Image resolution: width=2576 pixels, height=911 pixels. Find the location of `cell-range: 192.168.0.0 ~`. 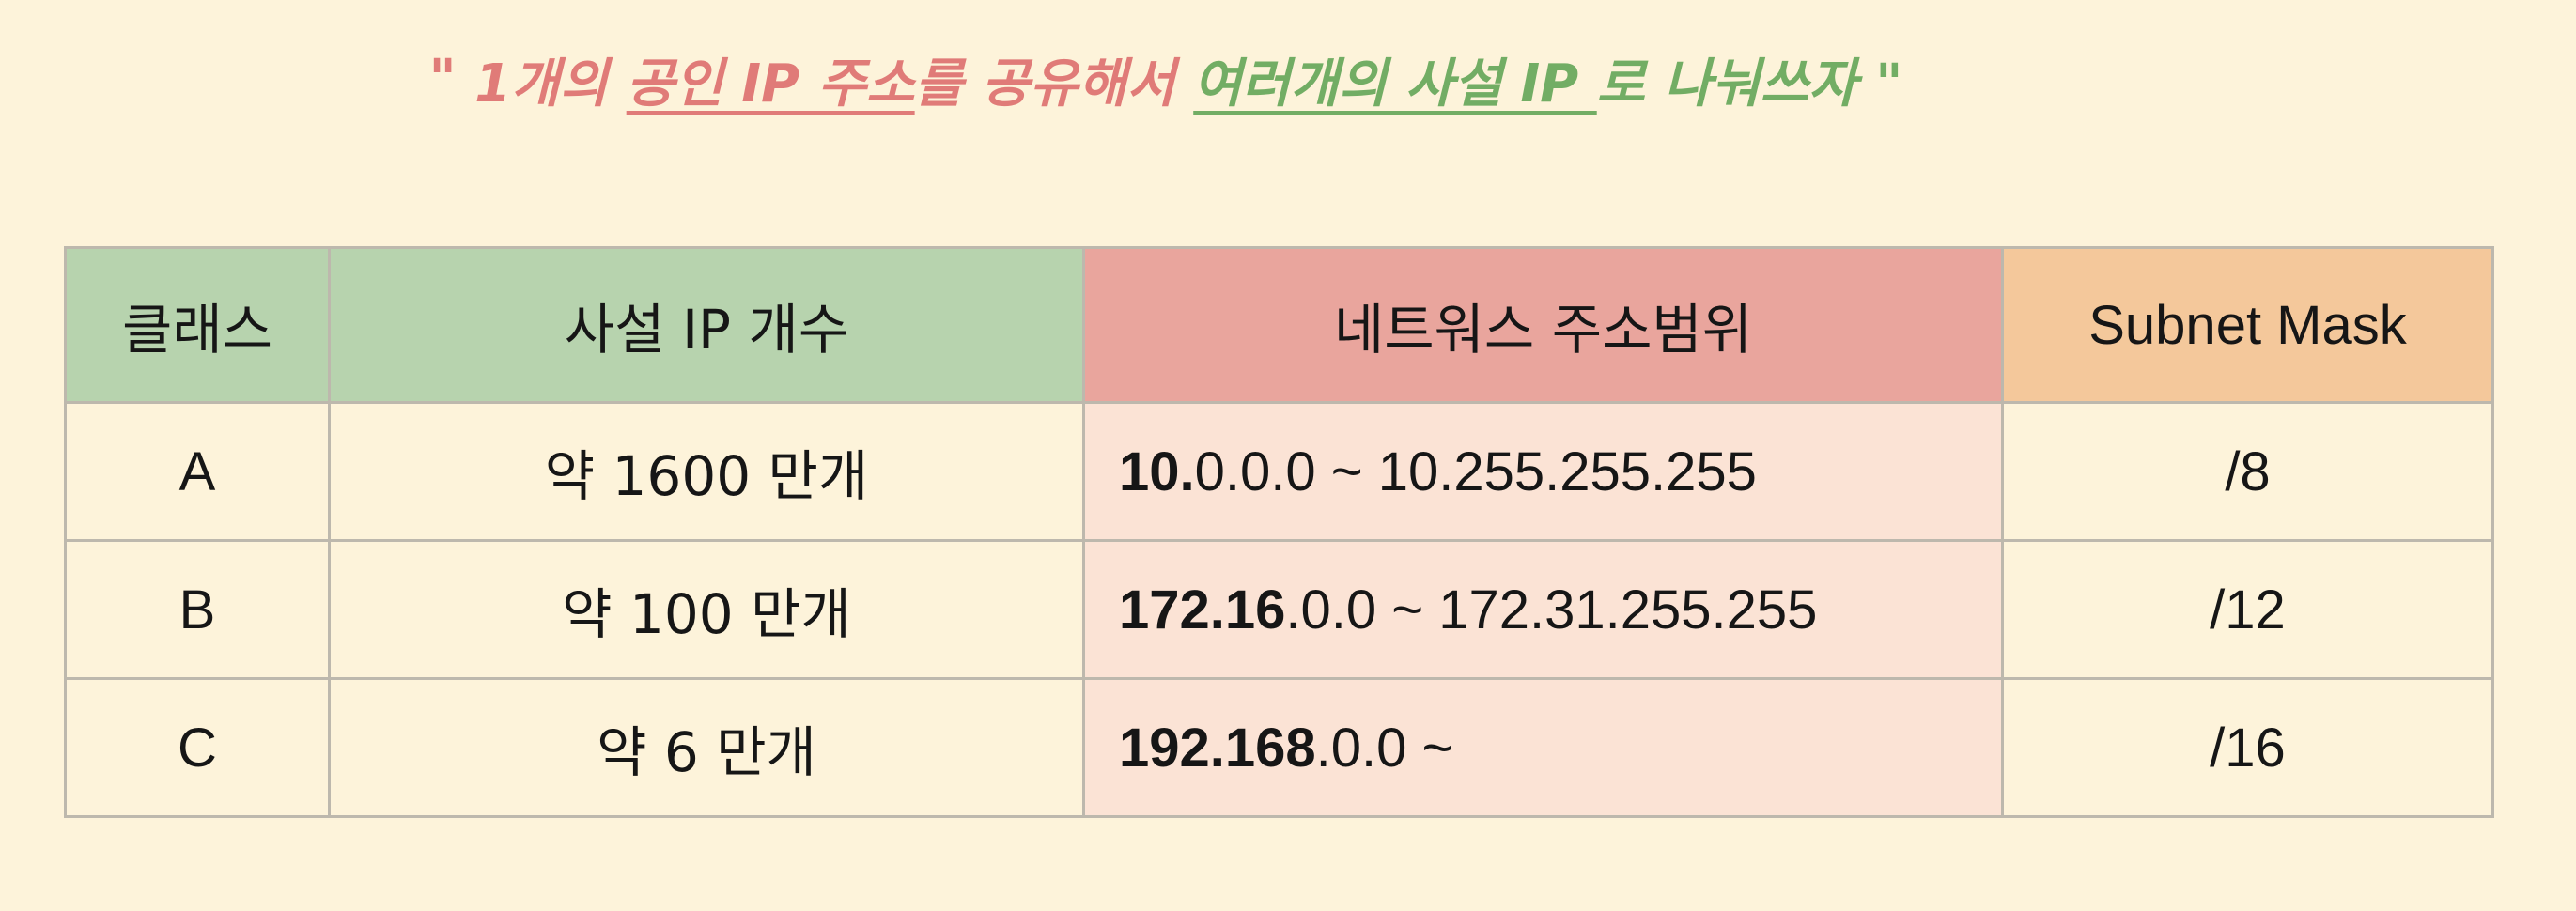

cell-range: 192.168.0.0 ~ is located at coordinates (1543, 747).